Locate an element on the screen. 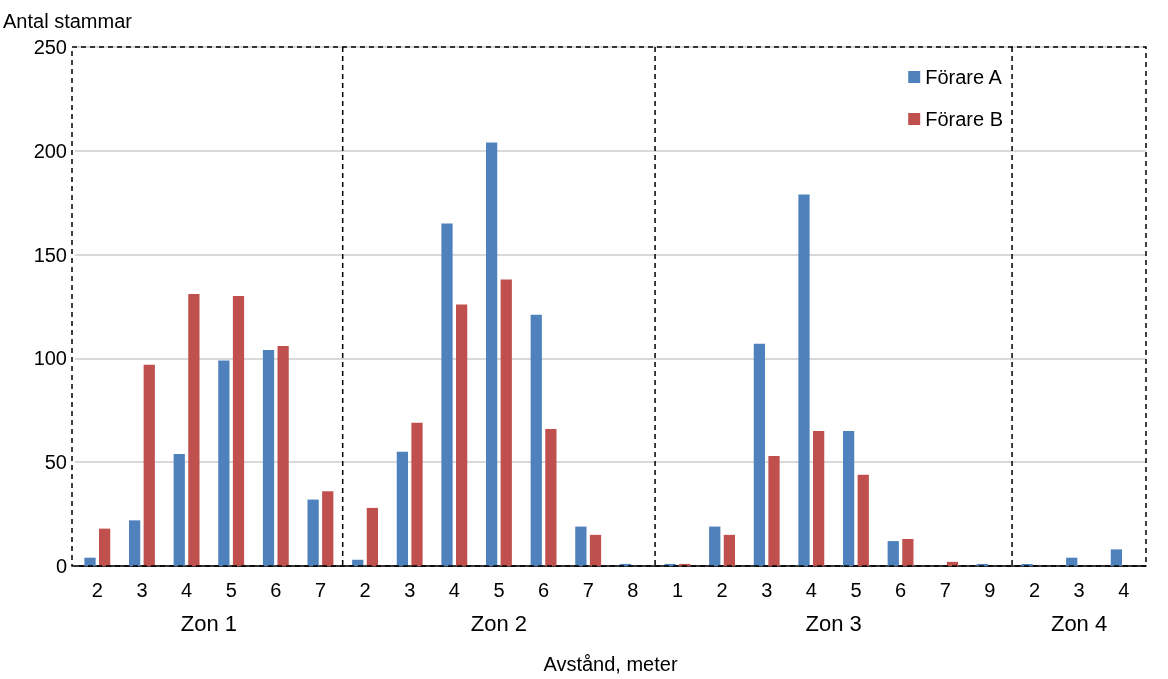 The image size is (1168, 679). legend-label: Förare B is located at coordinates (964, 119).